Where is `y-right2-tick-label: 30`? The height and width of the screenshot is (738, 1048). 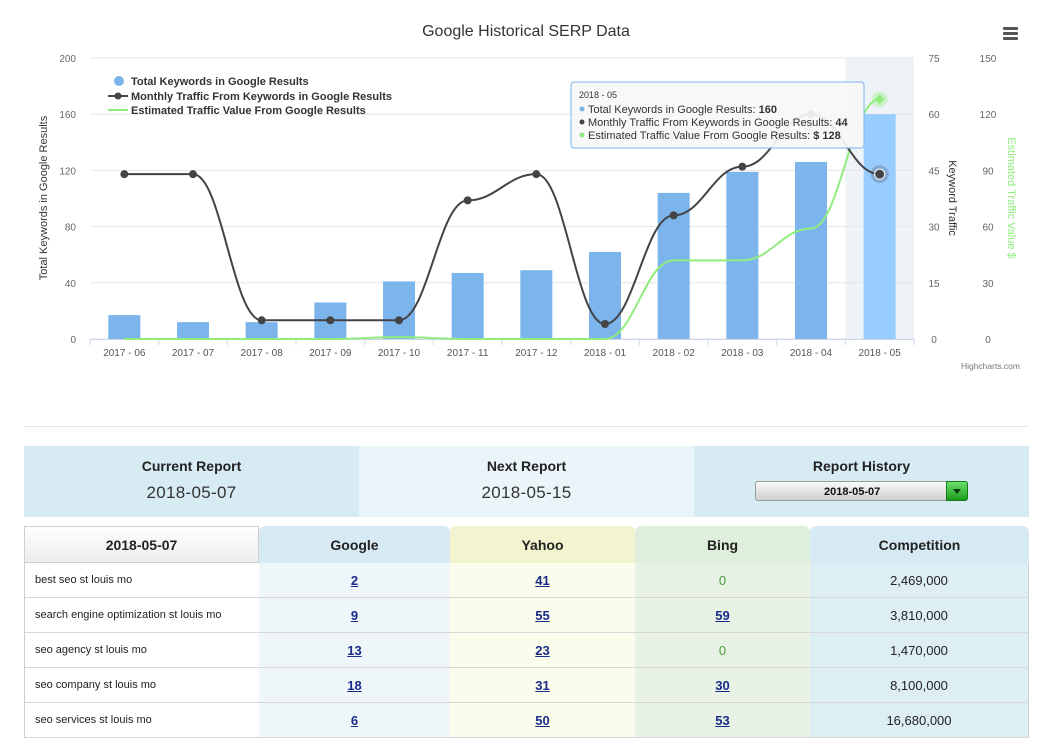
y-right2-tick-label: 30 is located at coordinates (988, 284).